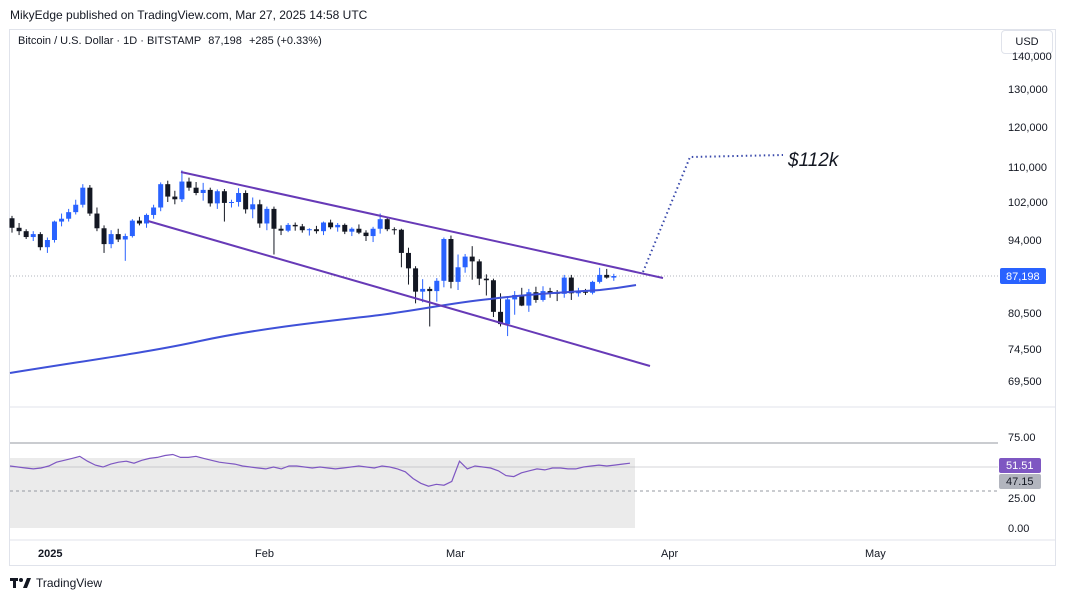 This screenshot has height=600, width=1067. What do you see at coordinates (669, 554) in the screenshot?
I see `time-tick-apr: Apr` at bounding box center [669, 554].